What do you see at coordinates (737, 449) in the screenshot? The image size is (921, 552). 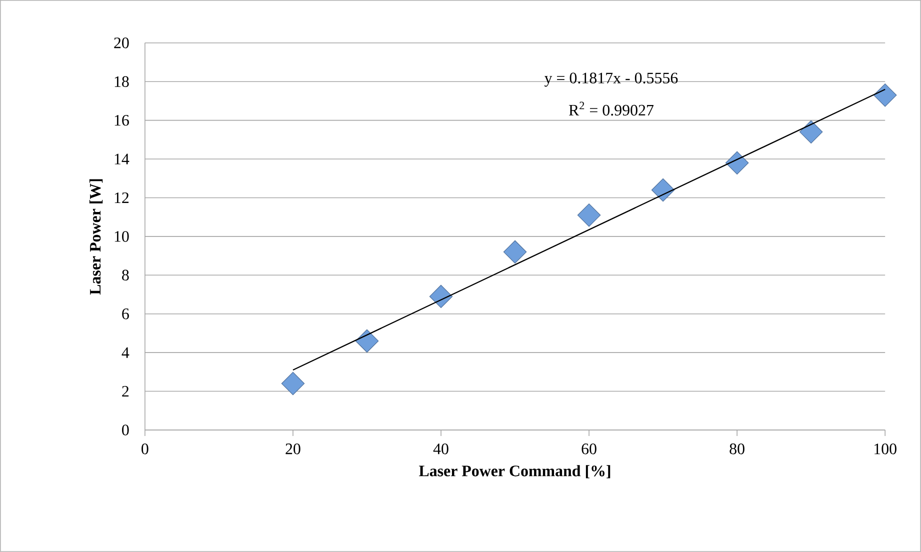 I see `x-tick-label: 80` at bounding box center [737, 449].